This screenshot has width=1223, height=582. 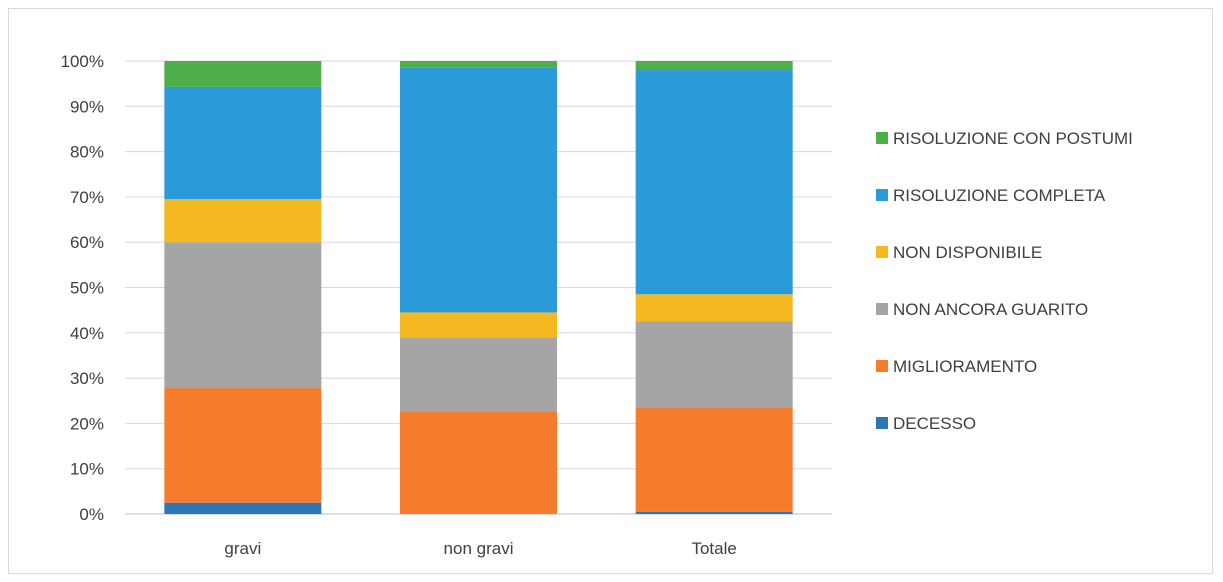 I want to click on x-axis-tick-labels: gravi non gravi Totale, so click(x=480, y=548).